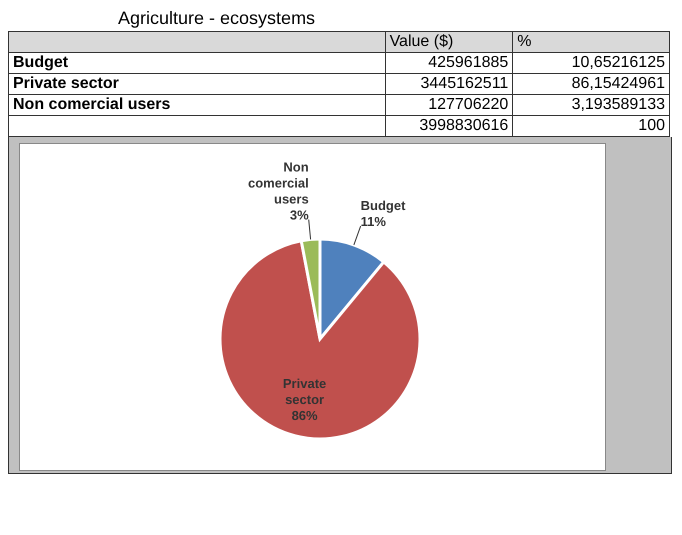 This screenshot has height=535, width=682. I want to click on chart-title: Agriculture - ecosystems, so click(216, 18).